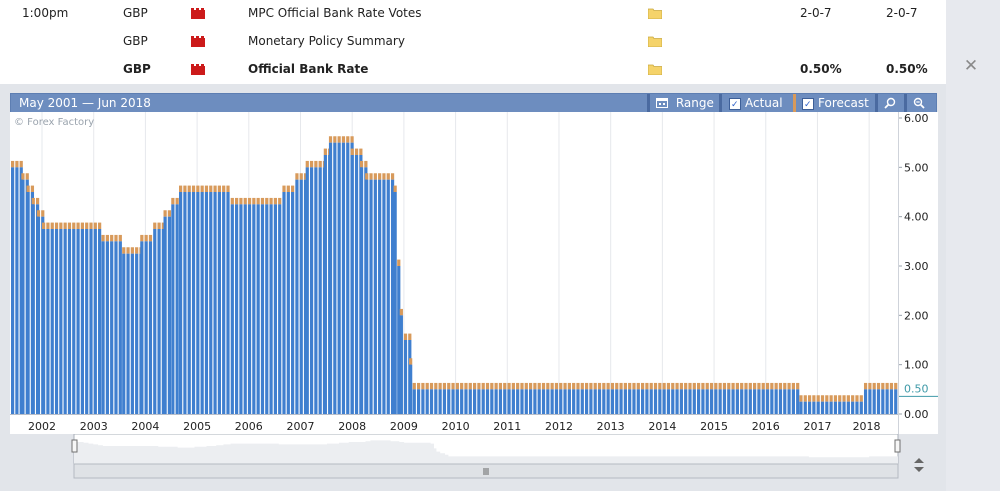  I want to click on calendar-icon, so click(662, 103).